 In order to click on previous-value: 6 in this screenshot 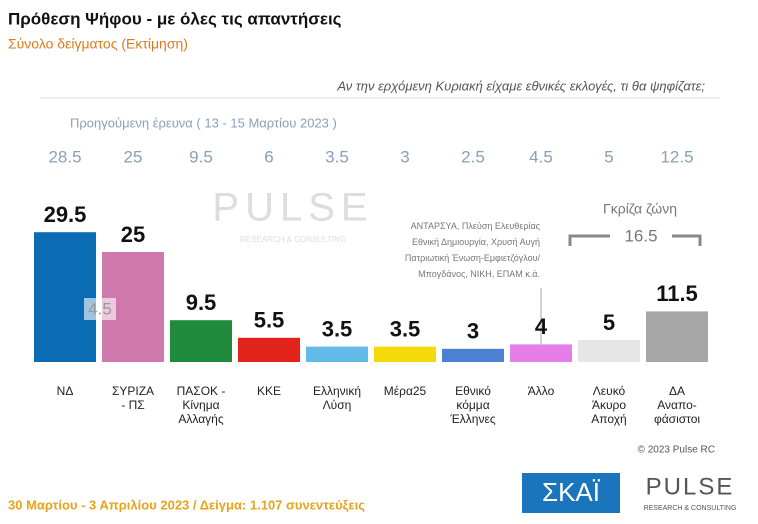, I will do `click(268, 156)`.